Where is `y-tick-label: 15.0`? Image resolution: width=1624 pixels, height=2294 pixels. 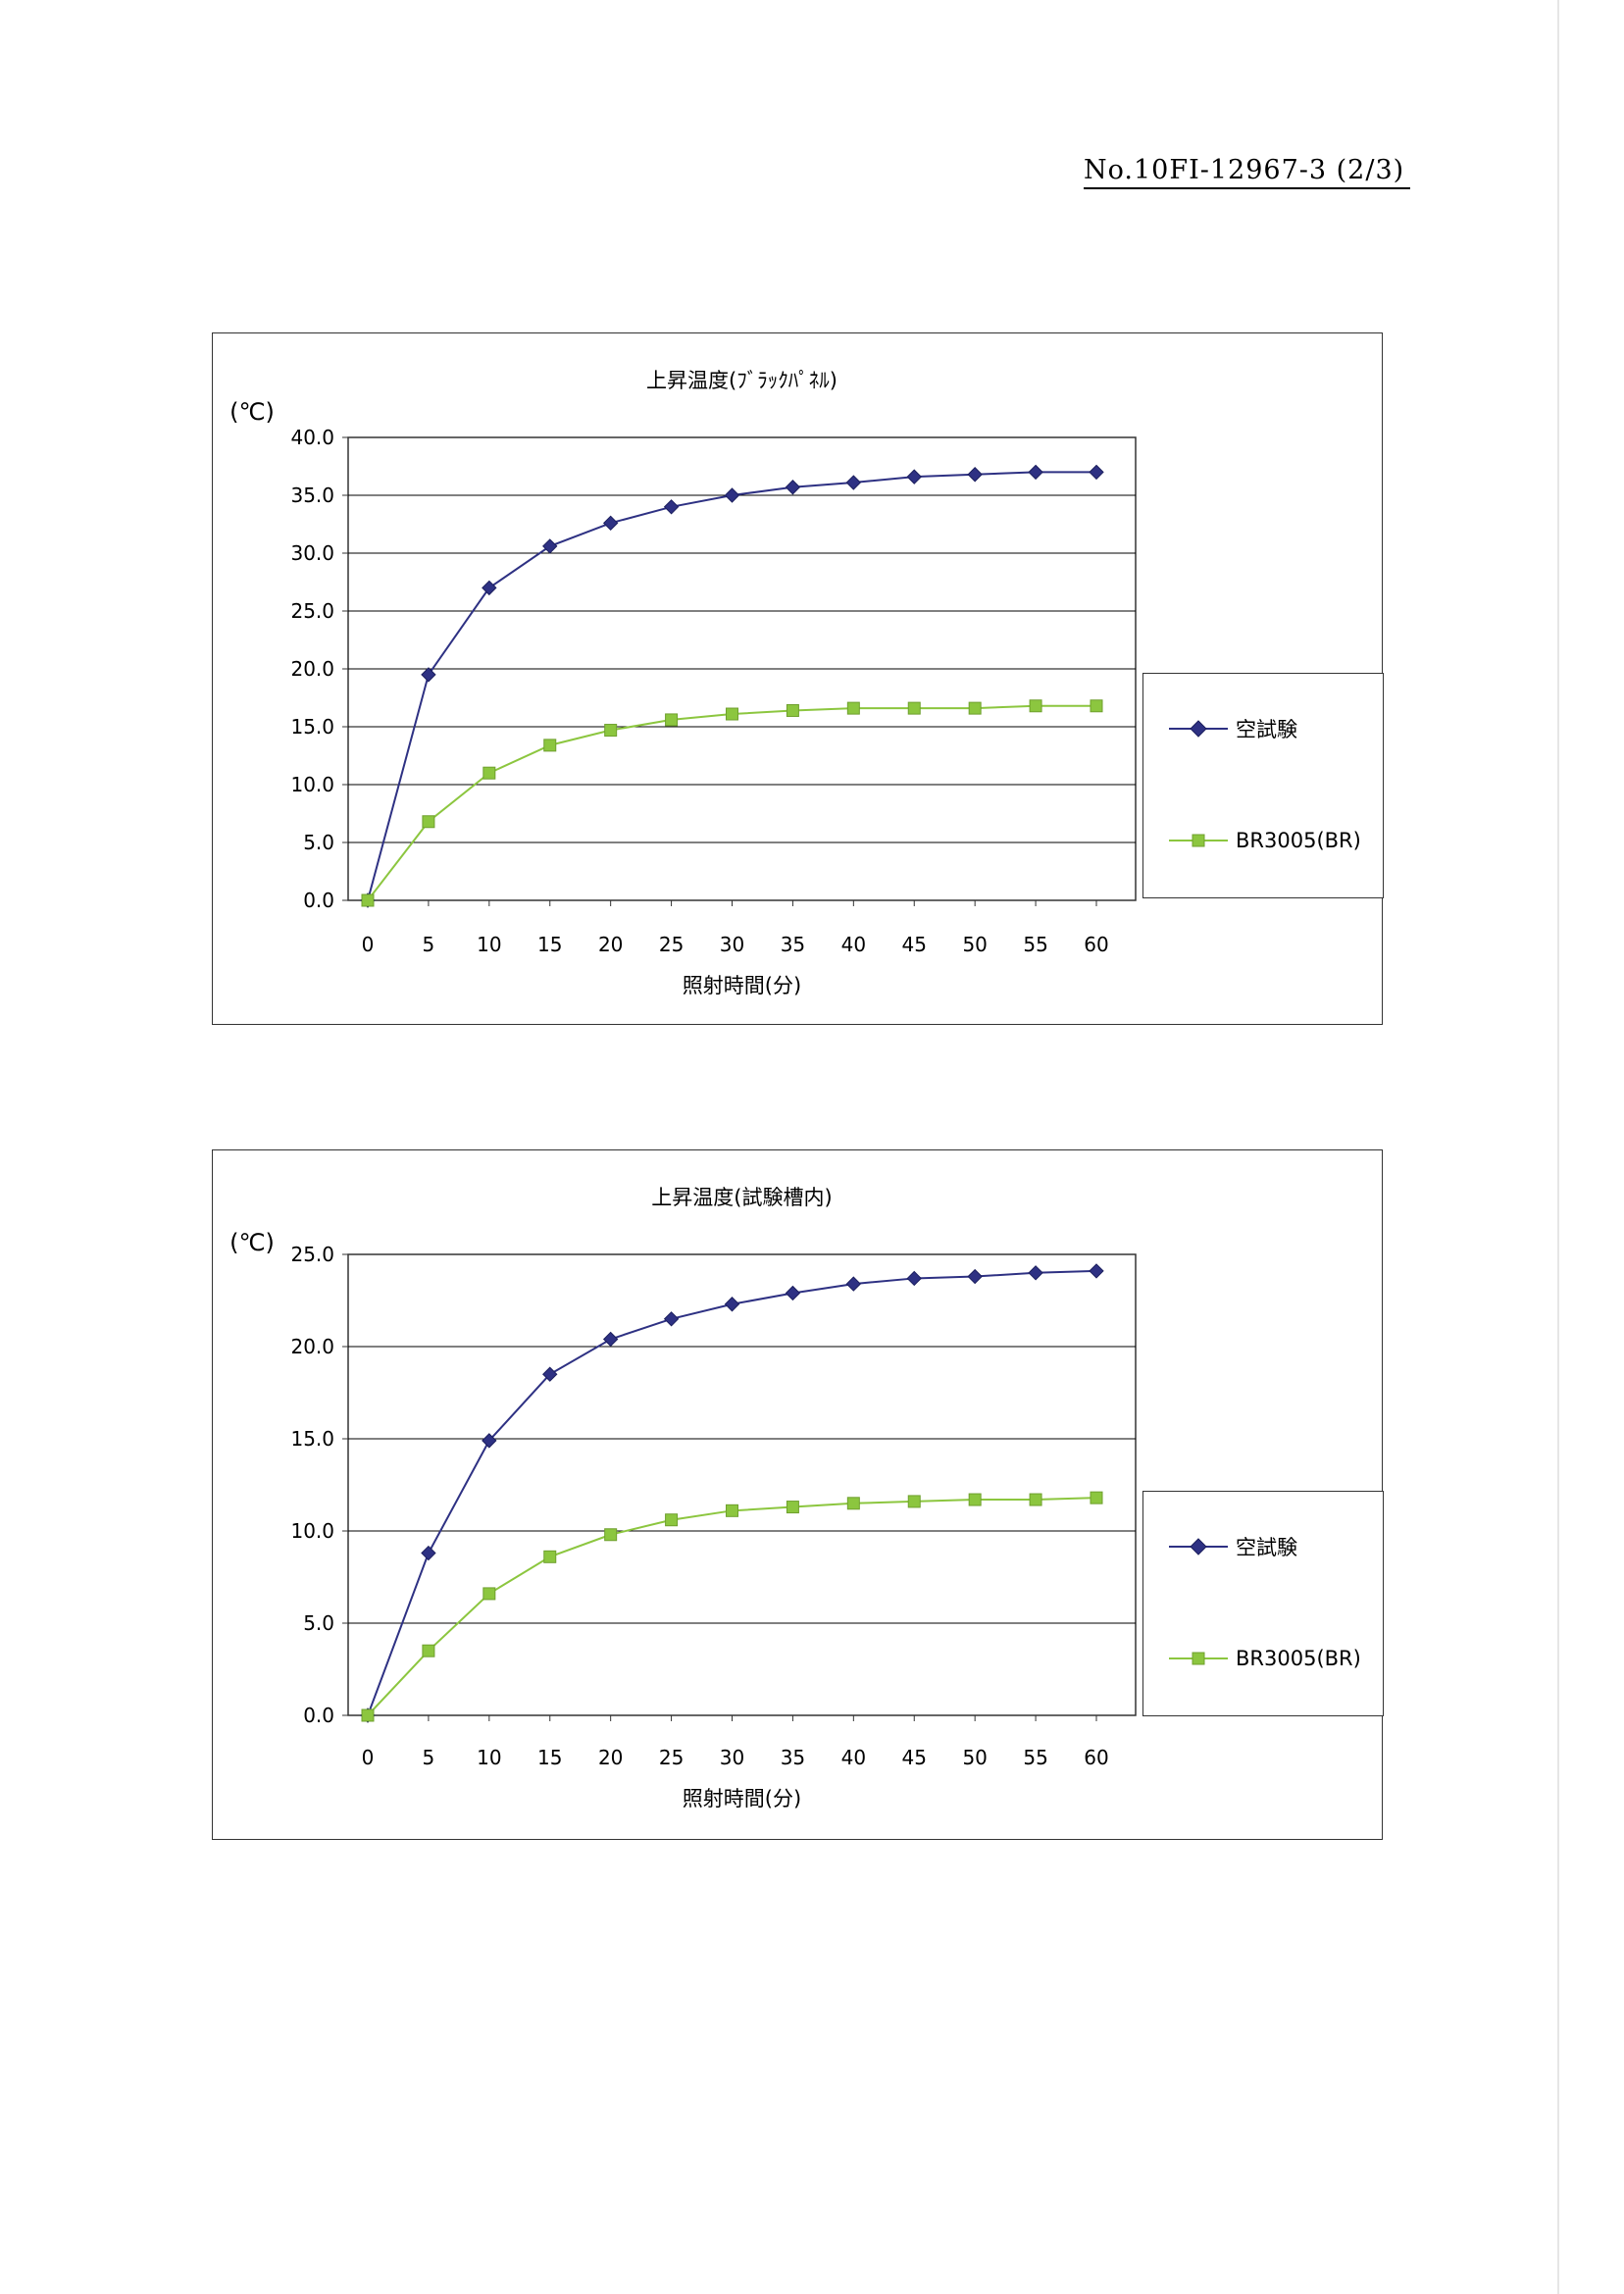 y-tick-label: 15.0 is located at coordinates (312, 1439).